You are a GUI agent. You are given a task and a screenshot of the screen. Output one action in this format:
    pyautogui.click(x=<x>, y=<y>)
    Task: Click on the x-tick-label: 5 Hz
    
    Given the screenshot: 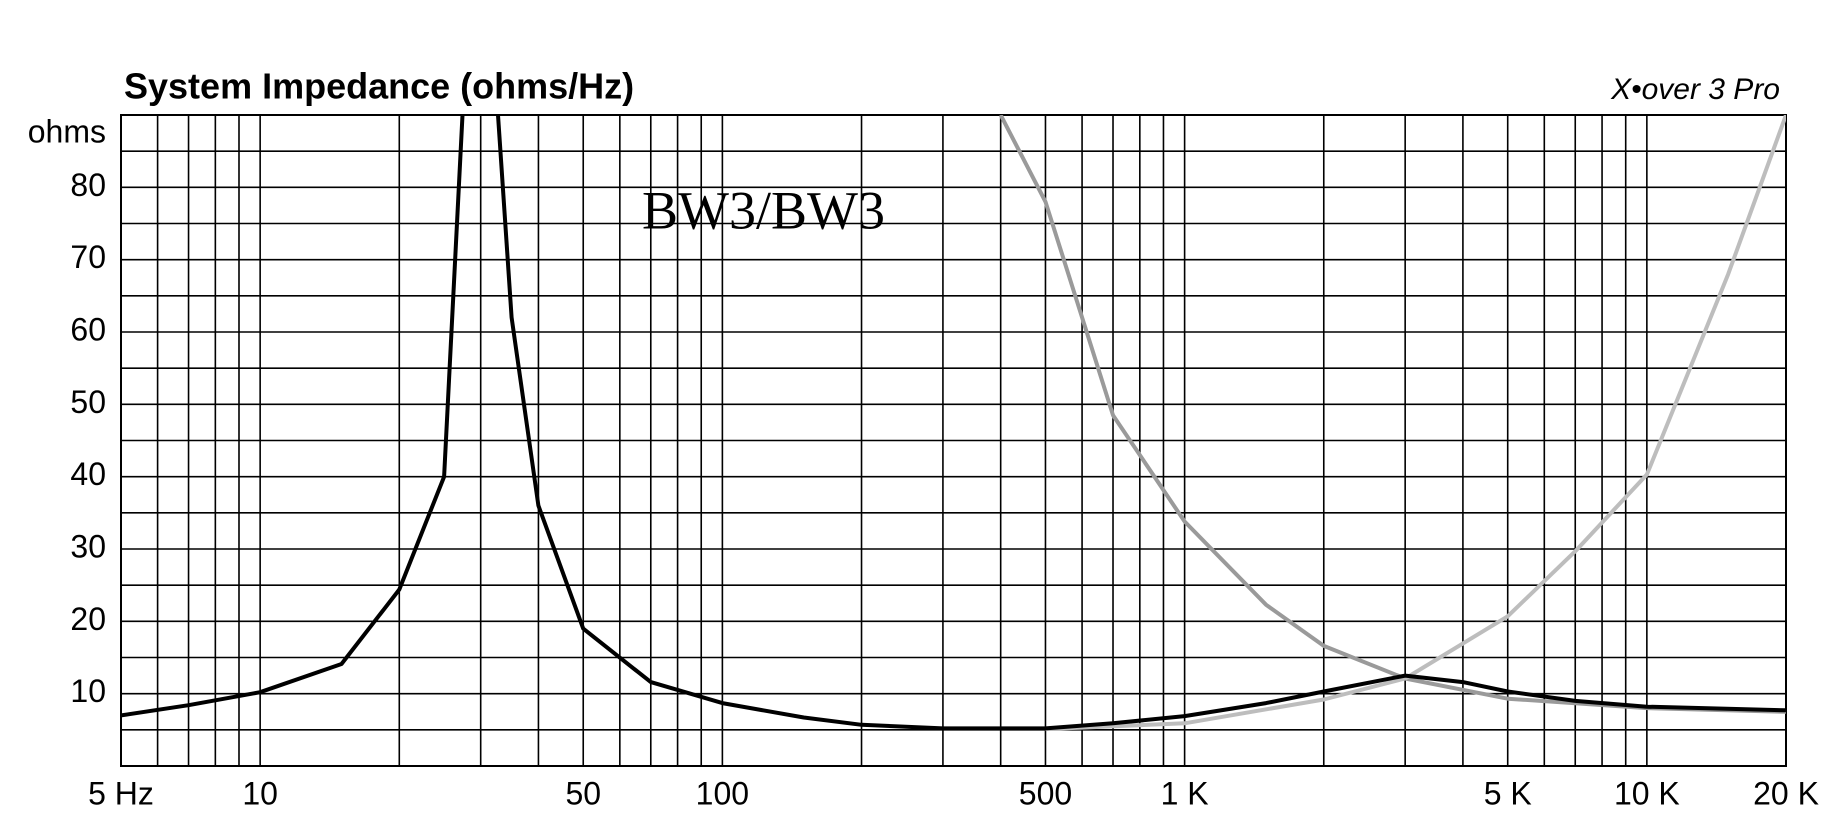 What is the action you would take?
    pyautogui.click(x=121, y=793)
    